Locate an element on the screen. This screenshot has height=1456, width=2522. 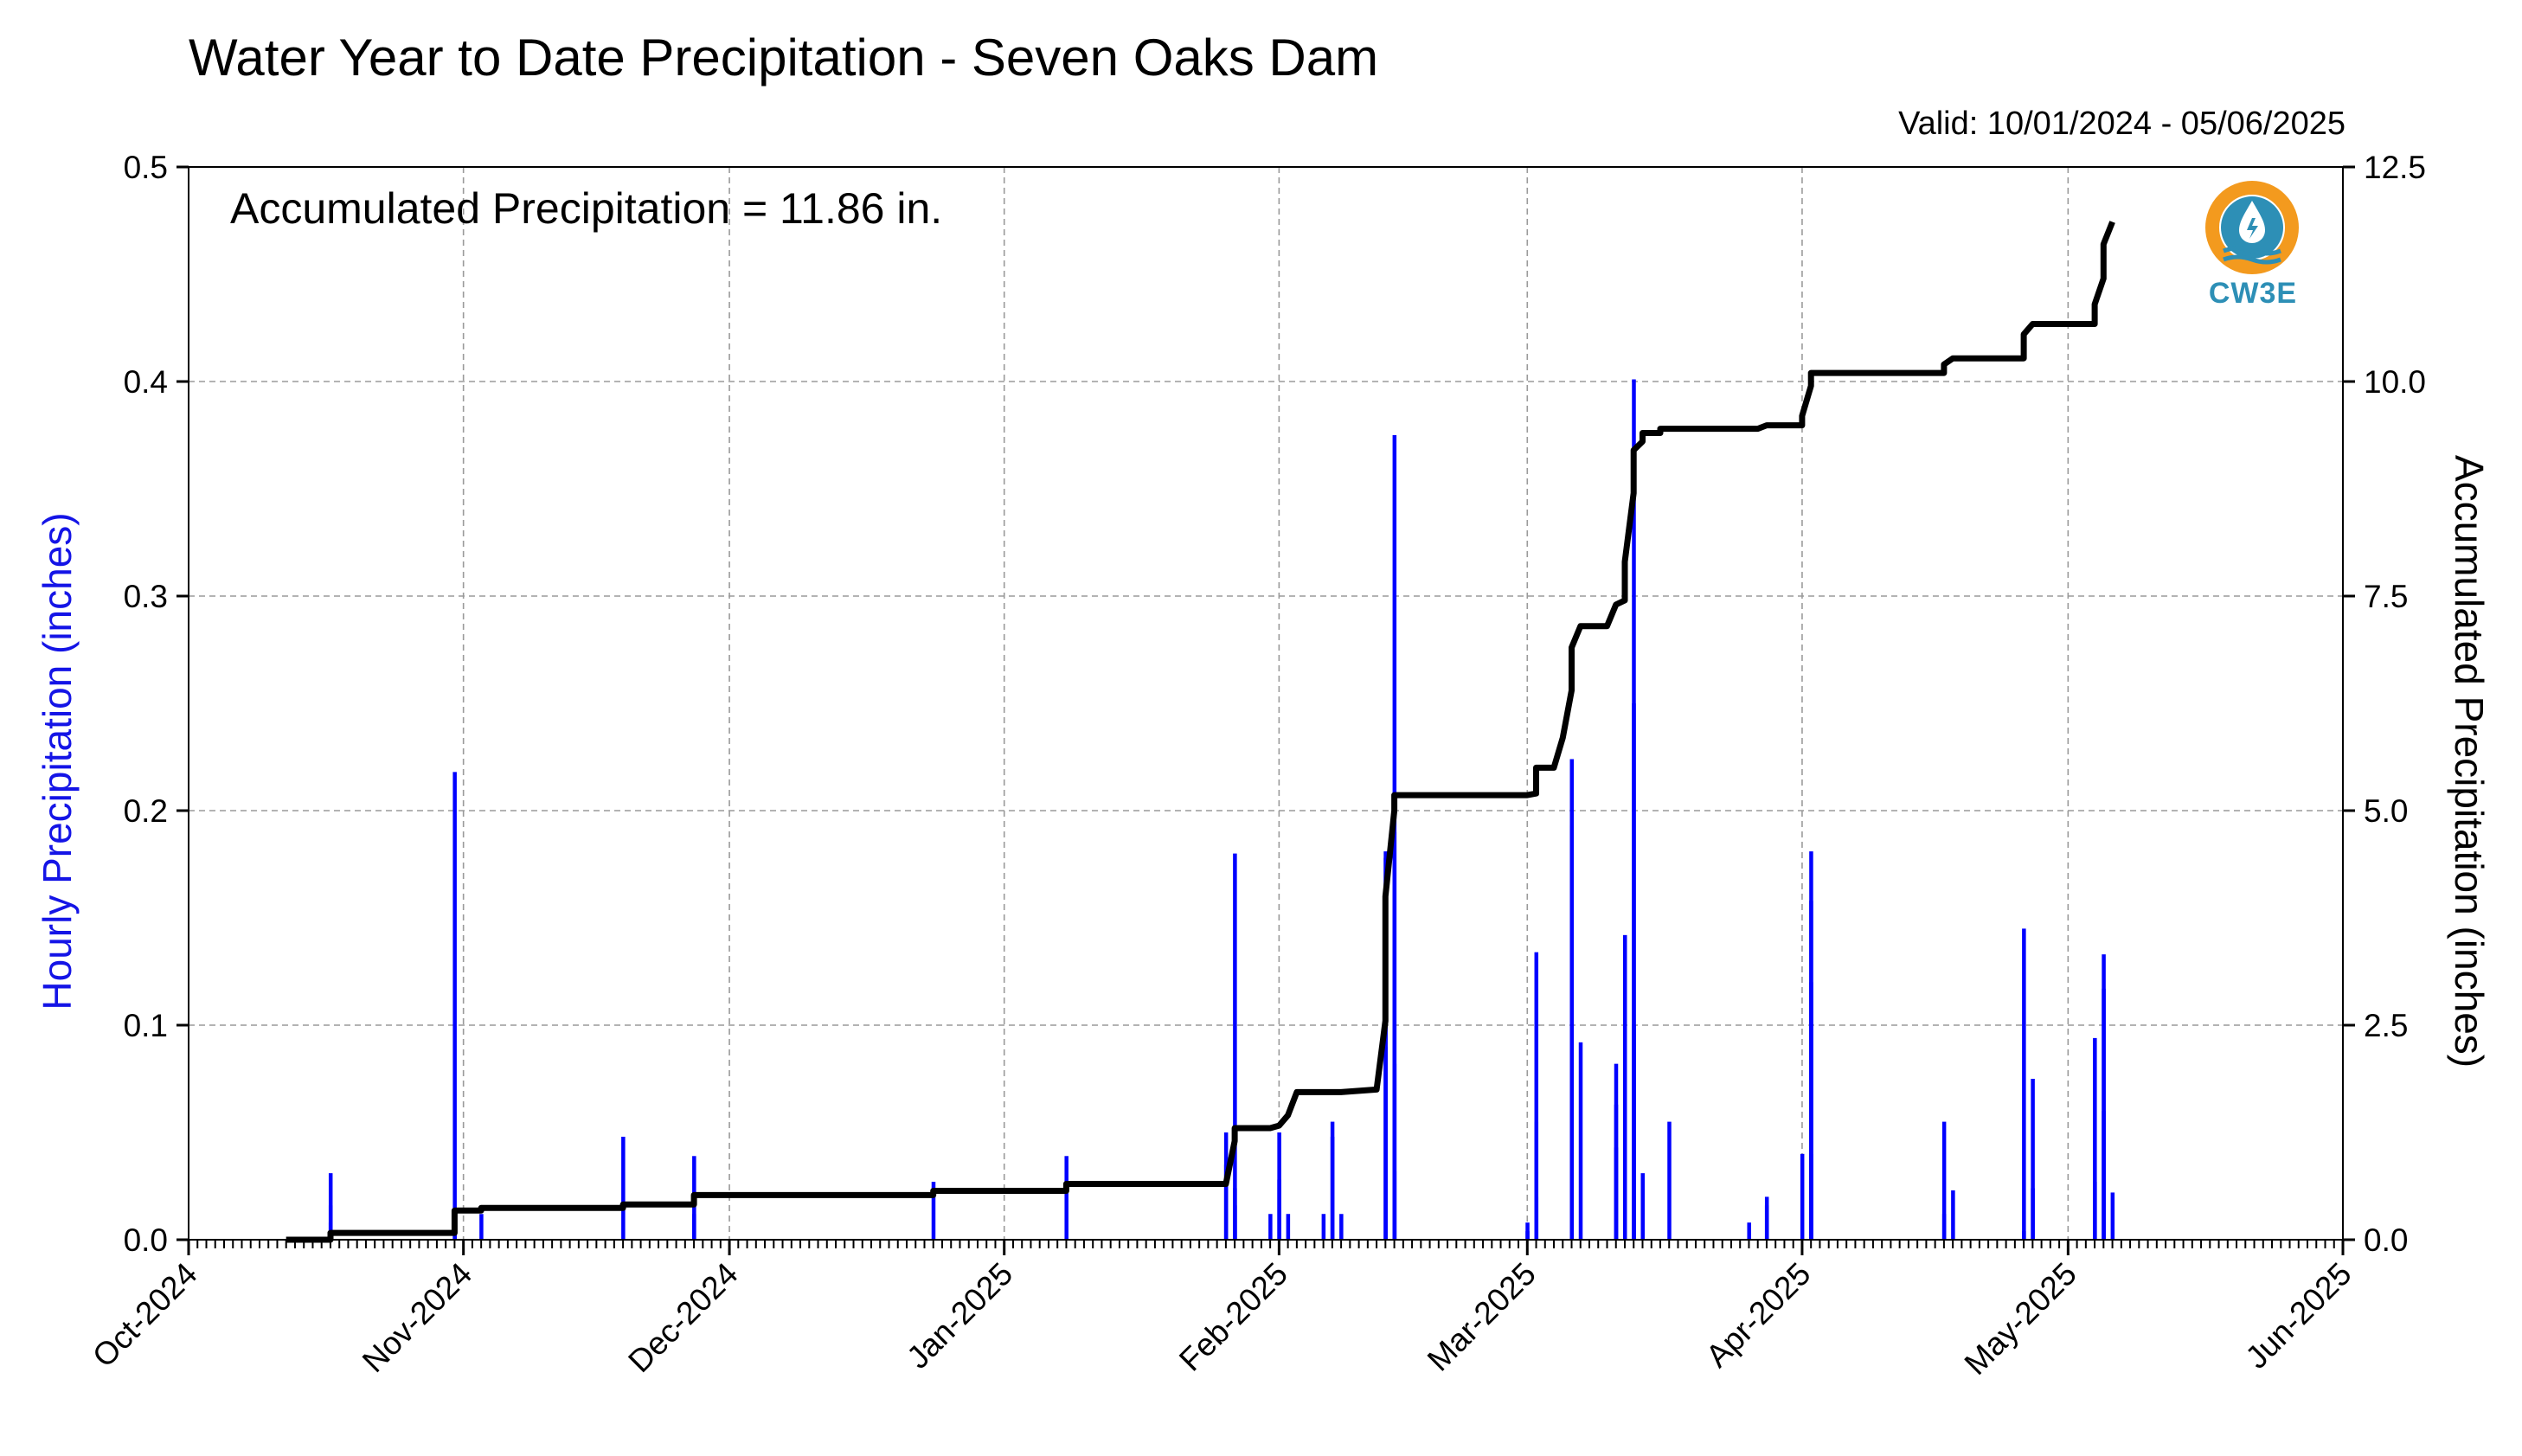
y-right-tick-label: 2.5 is located at coordinates (2386, 1025).